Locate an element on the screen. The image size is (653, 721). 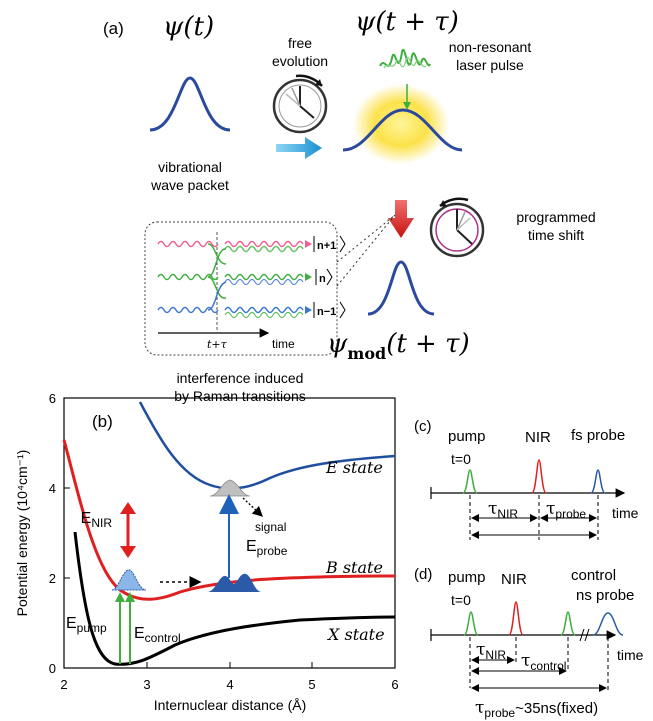
e-nir-symbol: E is located at coordinates (86, 518).